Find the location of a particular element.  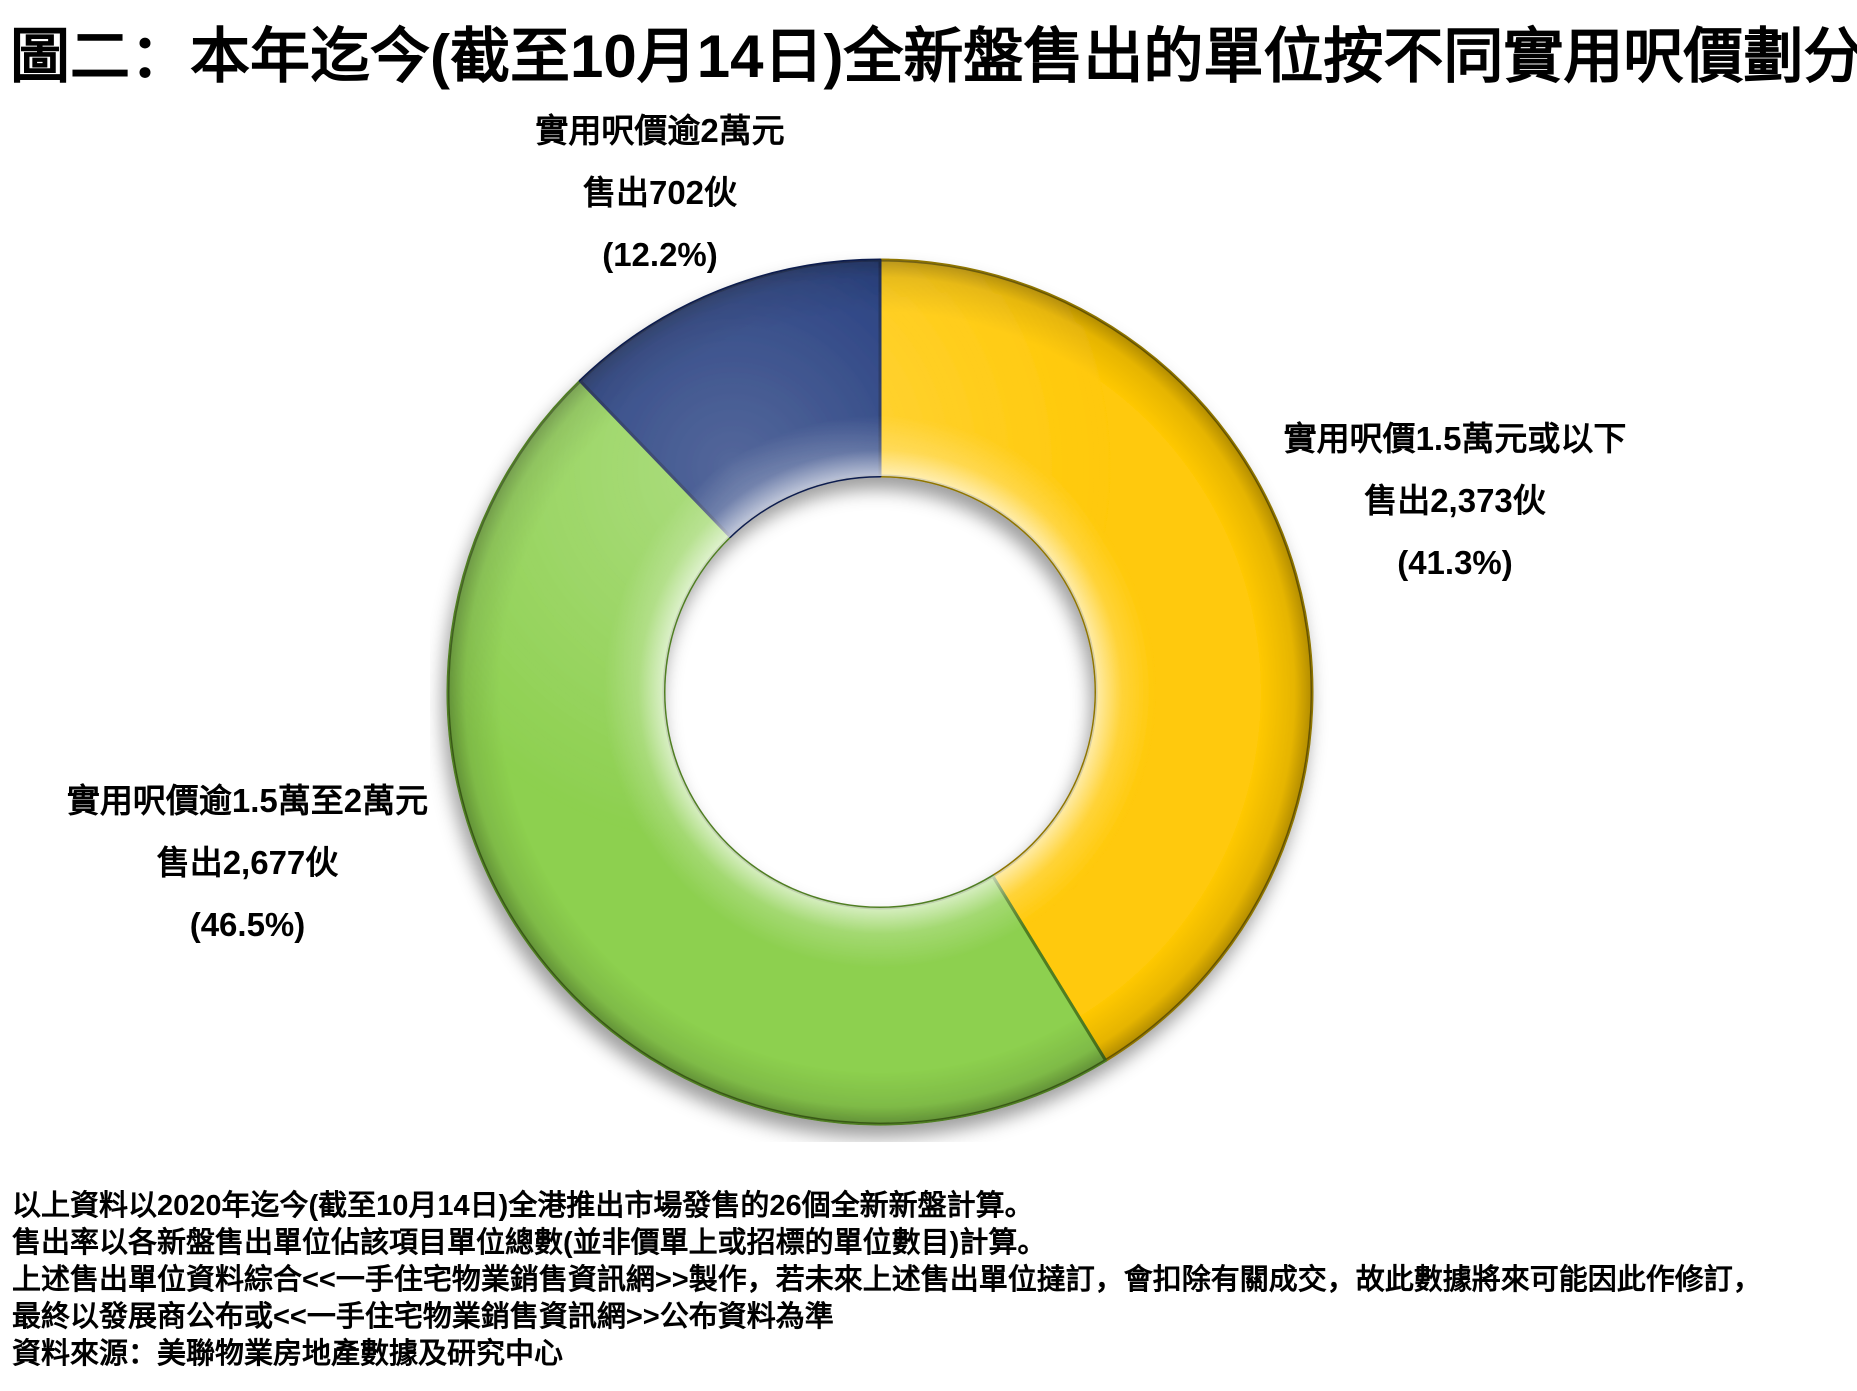

footnote-line: 售出率以各新盤售出單位佔該項目單位總數(並非價單上或招標的單位數目)計算。 is located at coordinates (529, 1243).